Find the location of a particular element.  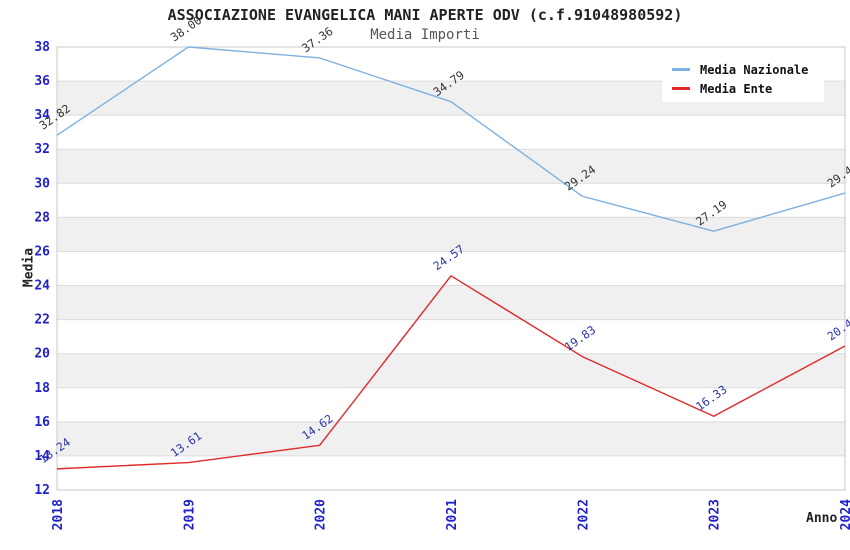

y-tick-label: 14 is located at coordinates (42, 456).